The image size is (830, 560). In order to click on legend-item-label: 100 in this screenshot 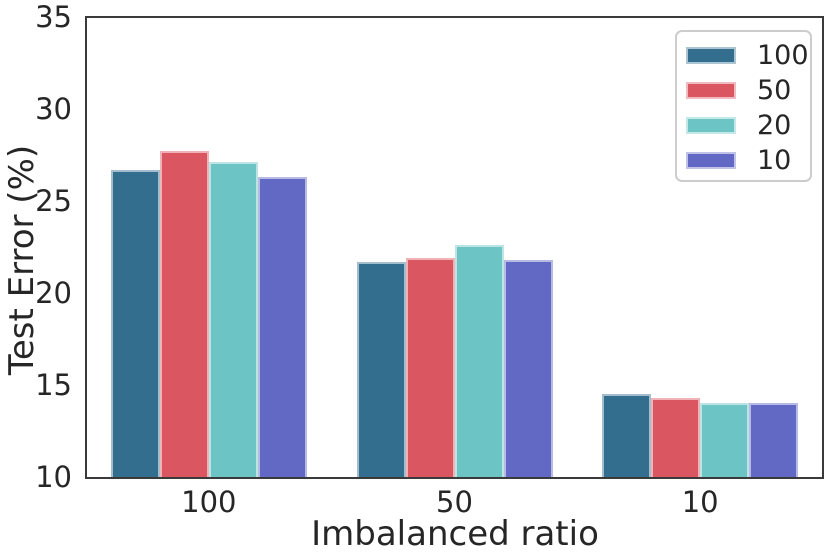, I will do `click(783, 55)`.